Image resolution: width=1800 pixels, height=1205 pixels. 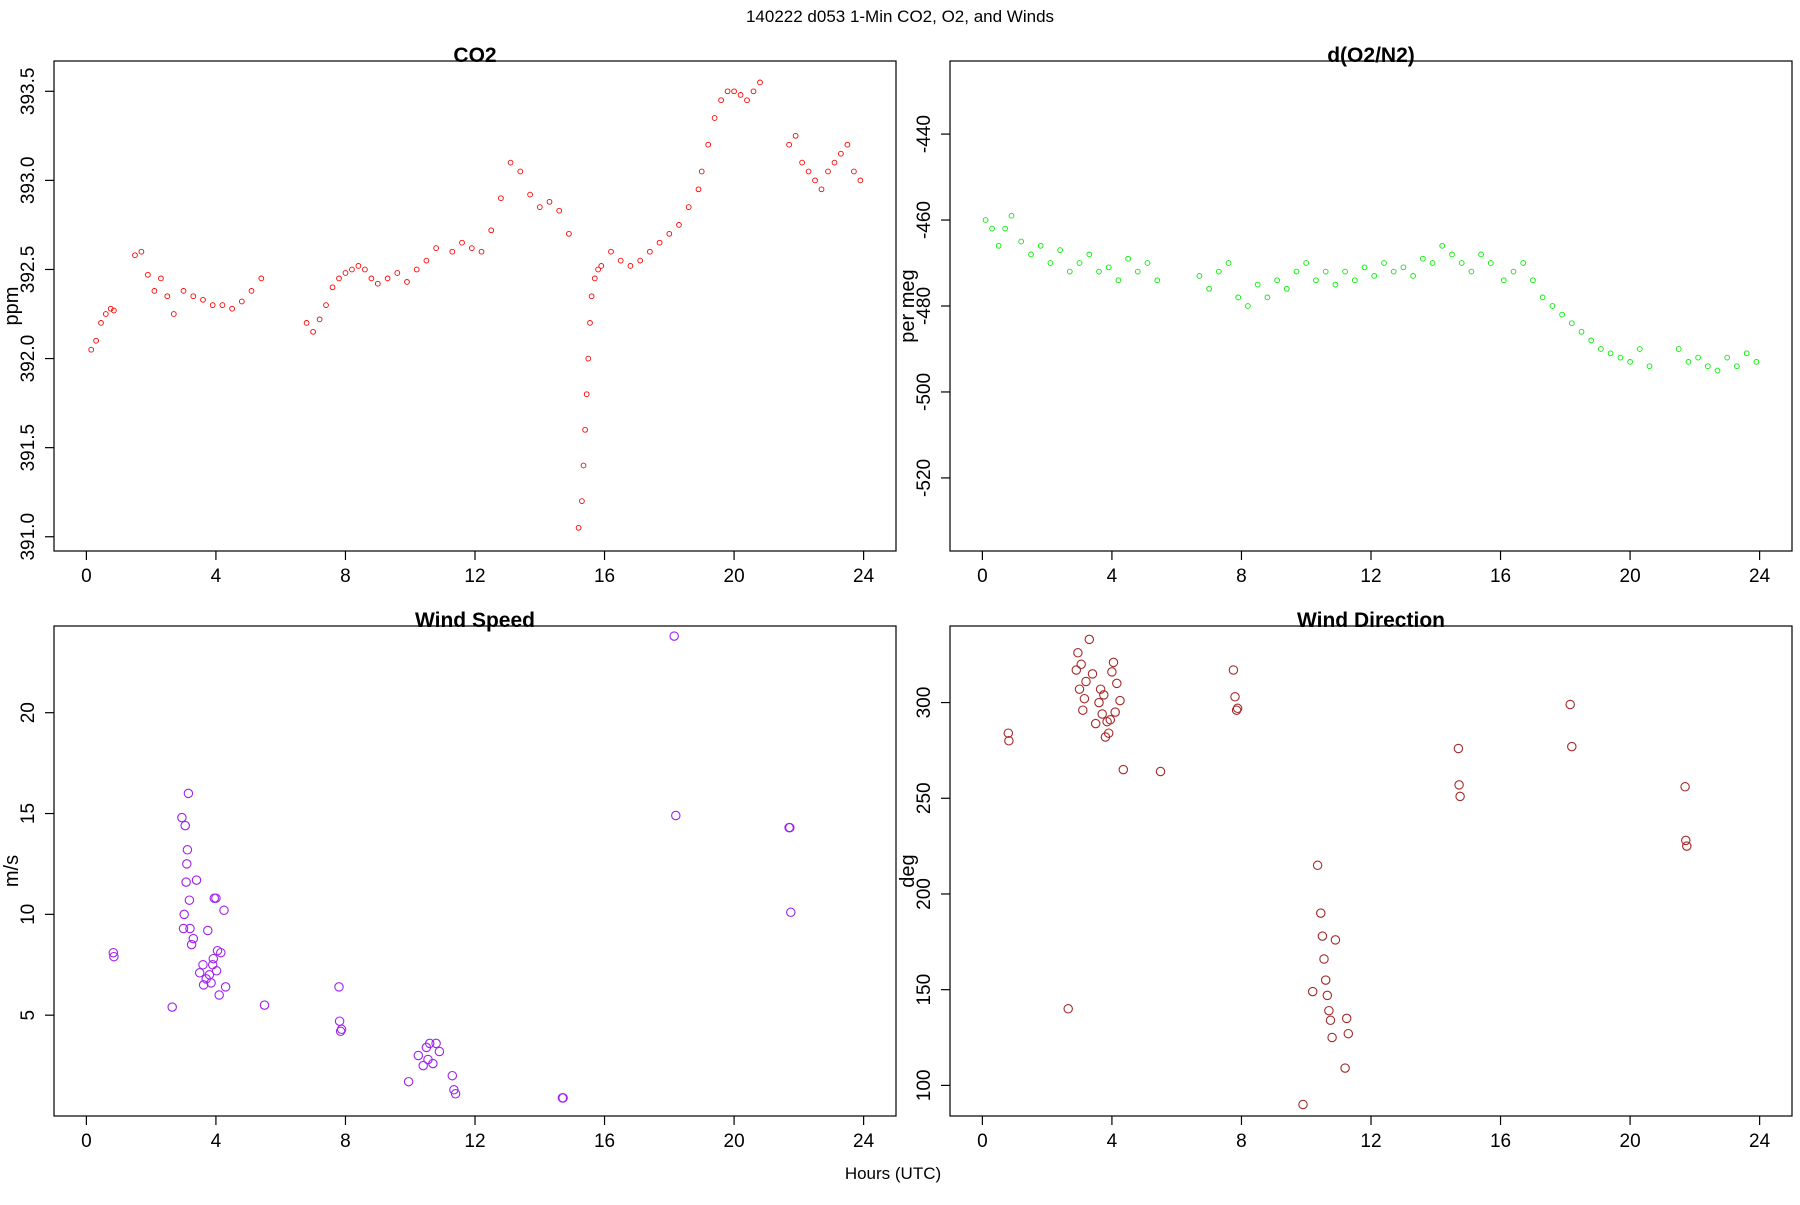 What do you see at coordinates (924, 478) in the screenshot?
I see `y-tick-label: -520` at bounding box center [924, 478].